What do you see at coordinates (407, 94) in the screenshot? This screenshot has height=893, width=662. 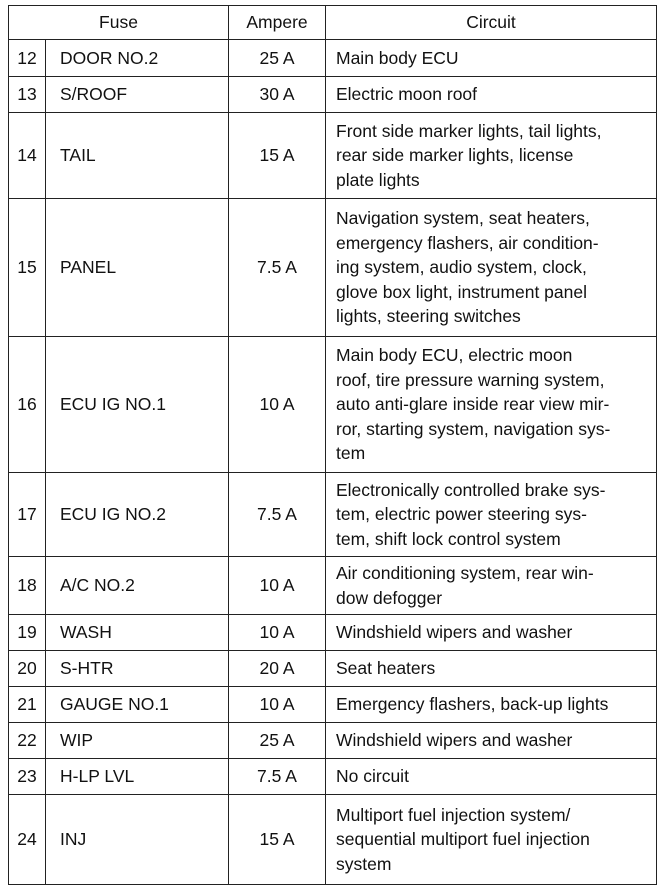 I see `circuit-line: Electric moon roof` at bounding box center [407, 94].